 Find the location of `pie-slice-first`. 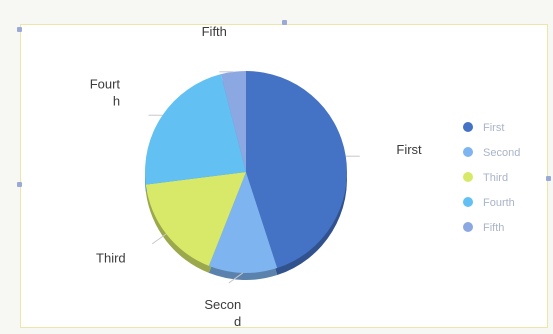

pie-slice-first is located at coordinates (296, 170).